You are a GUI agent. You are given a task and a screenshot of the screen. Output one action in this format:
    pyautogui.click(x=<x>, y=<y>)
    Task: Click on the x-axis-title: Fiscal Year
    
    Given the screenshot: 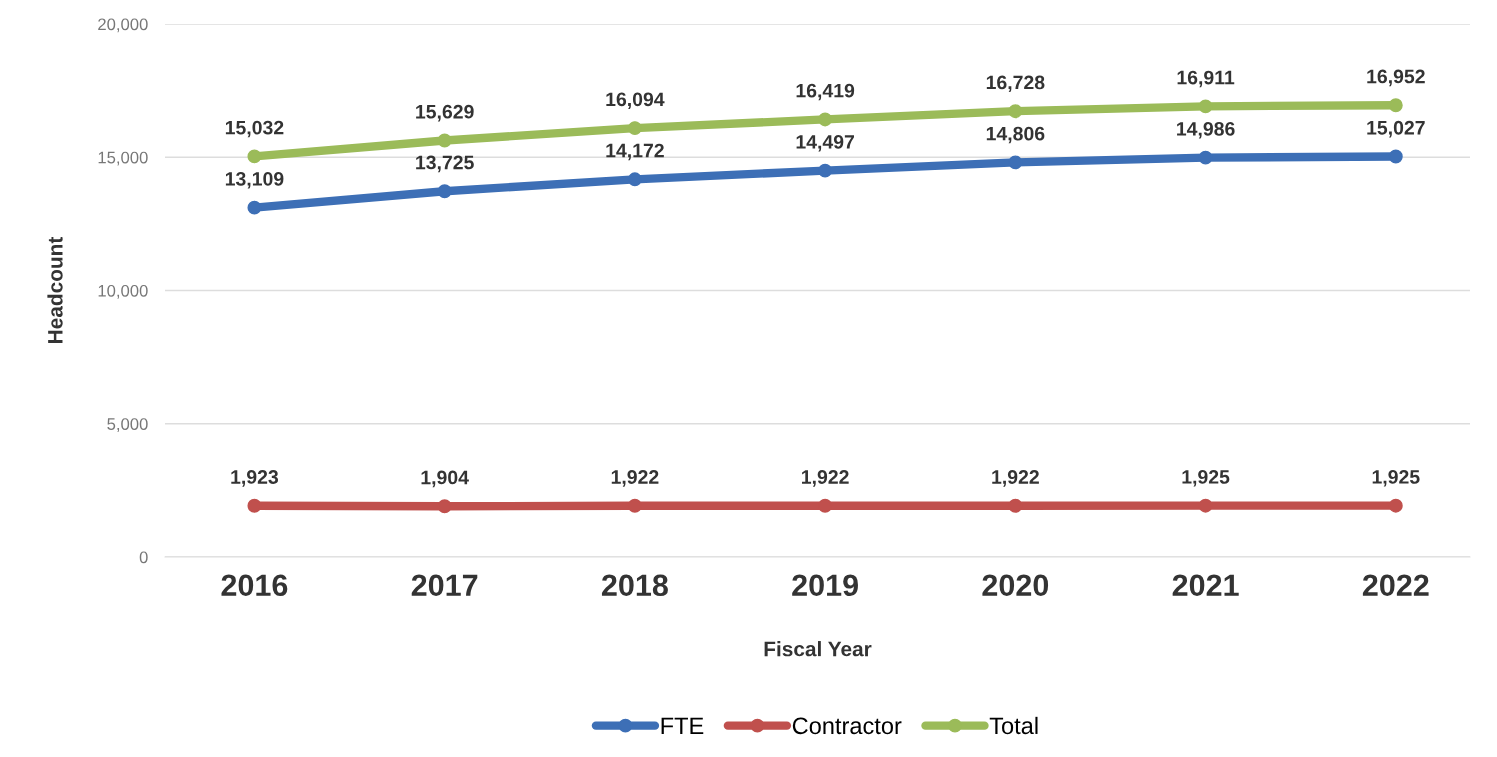 What is the action you would take?
    pyautogui.click(x=818, y=649)
    